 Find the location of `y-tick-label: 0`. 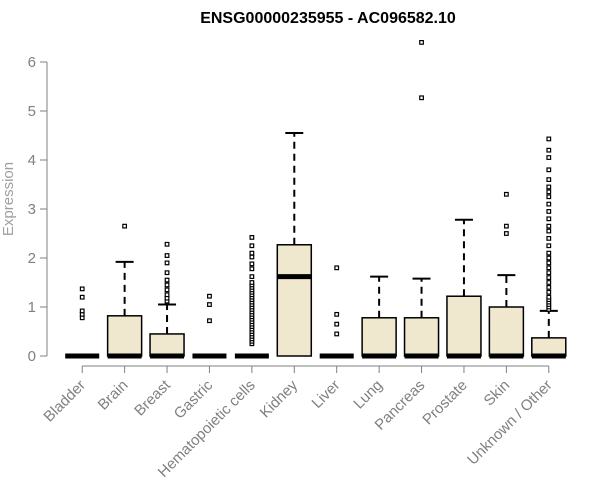

y-tick-label: 0 is located at coordinates (32, 356).